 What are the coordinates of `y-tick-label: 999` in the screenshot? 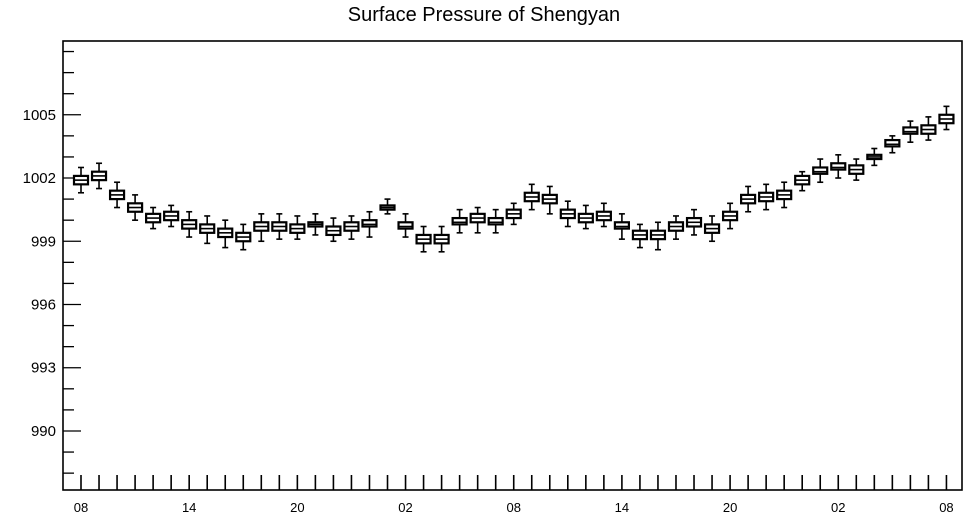 It's located at (43, 241).